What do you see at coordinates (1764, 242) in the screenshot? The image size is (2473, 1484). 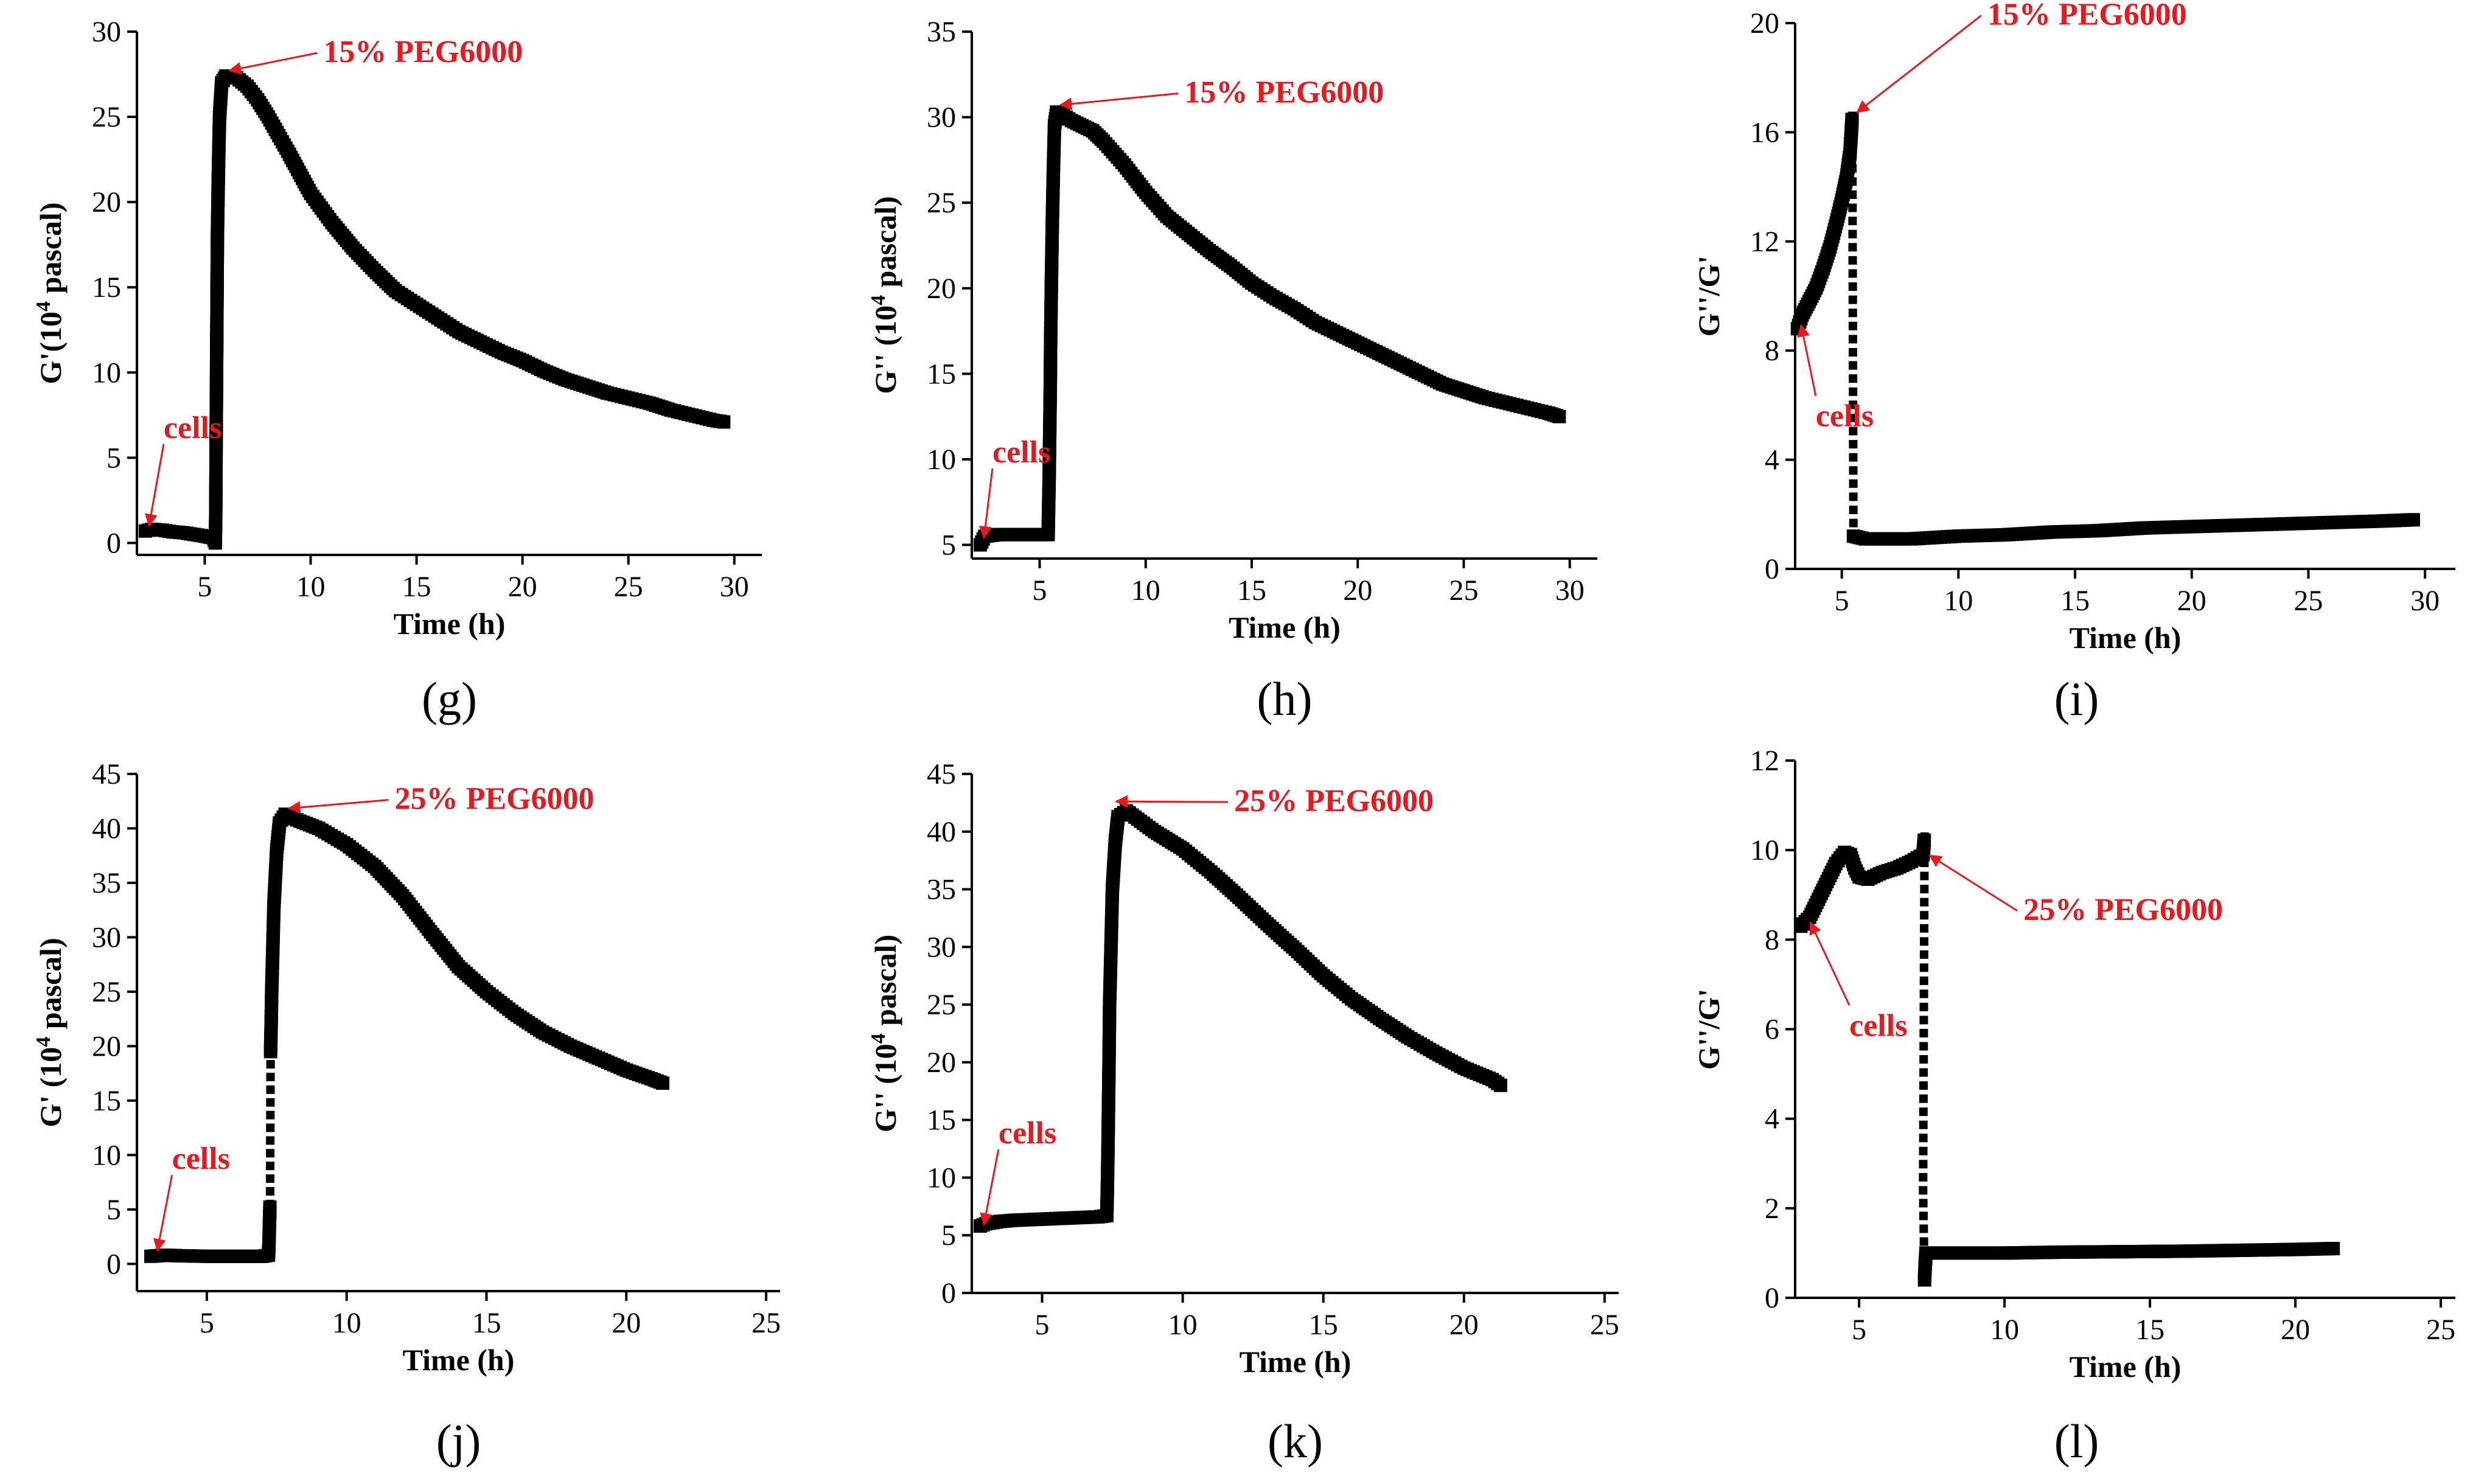 I see `y-tick-label: 12` at bounding box center [1764, 242].